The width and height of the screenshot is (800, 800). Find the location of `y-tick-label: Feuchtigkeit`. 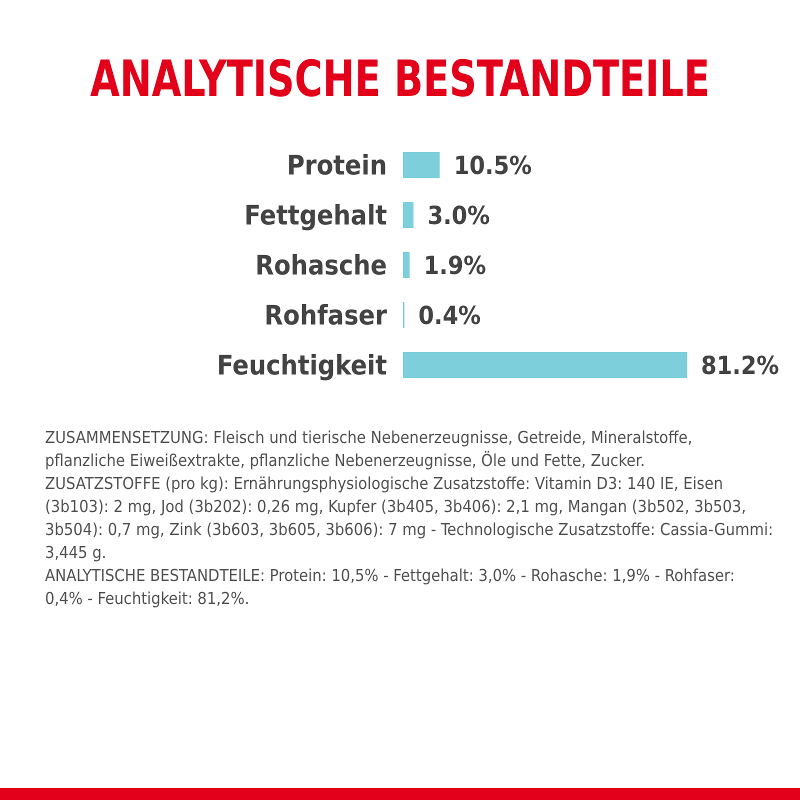

y-tick-label: Feuchtigkeit is located at coordinates (302, 366).